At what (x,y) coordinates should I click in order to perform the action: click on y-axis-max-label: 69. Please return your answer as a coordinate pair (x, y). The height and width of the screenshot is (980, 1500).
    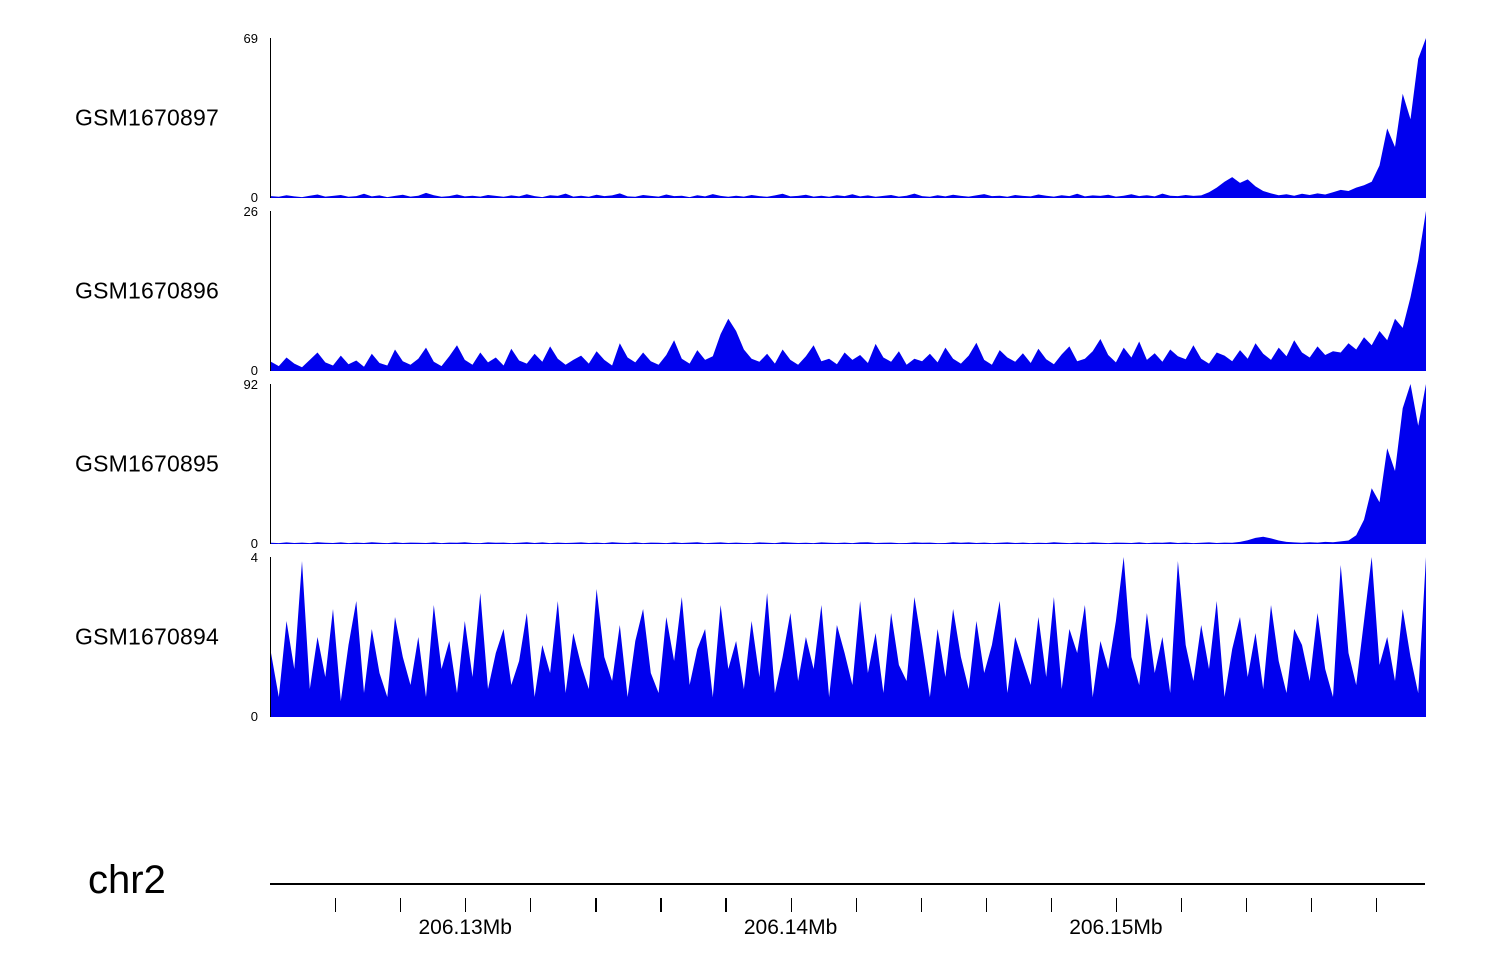
    Looking at the image, I should click on (250, 38).